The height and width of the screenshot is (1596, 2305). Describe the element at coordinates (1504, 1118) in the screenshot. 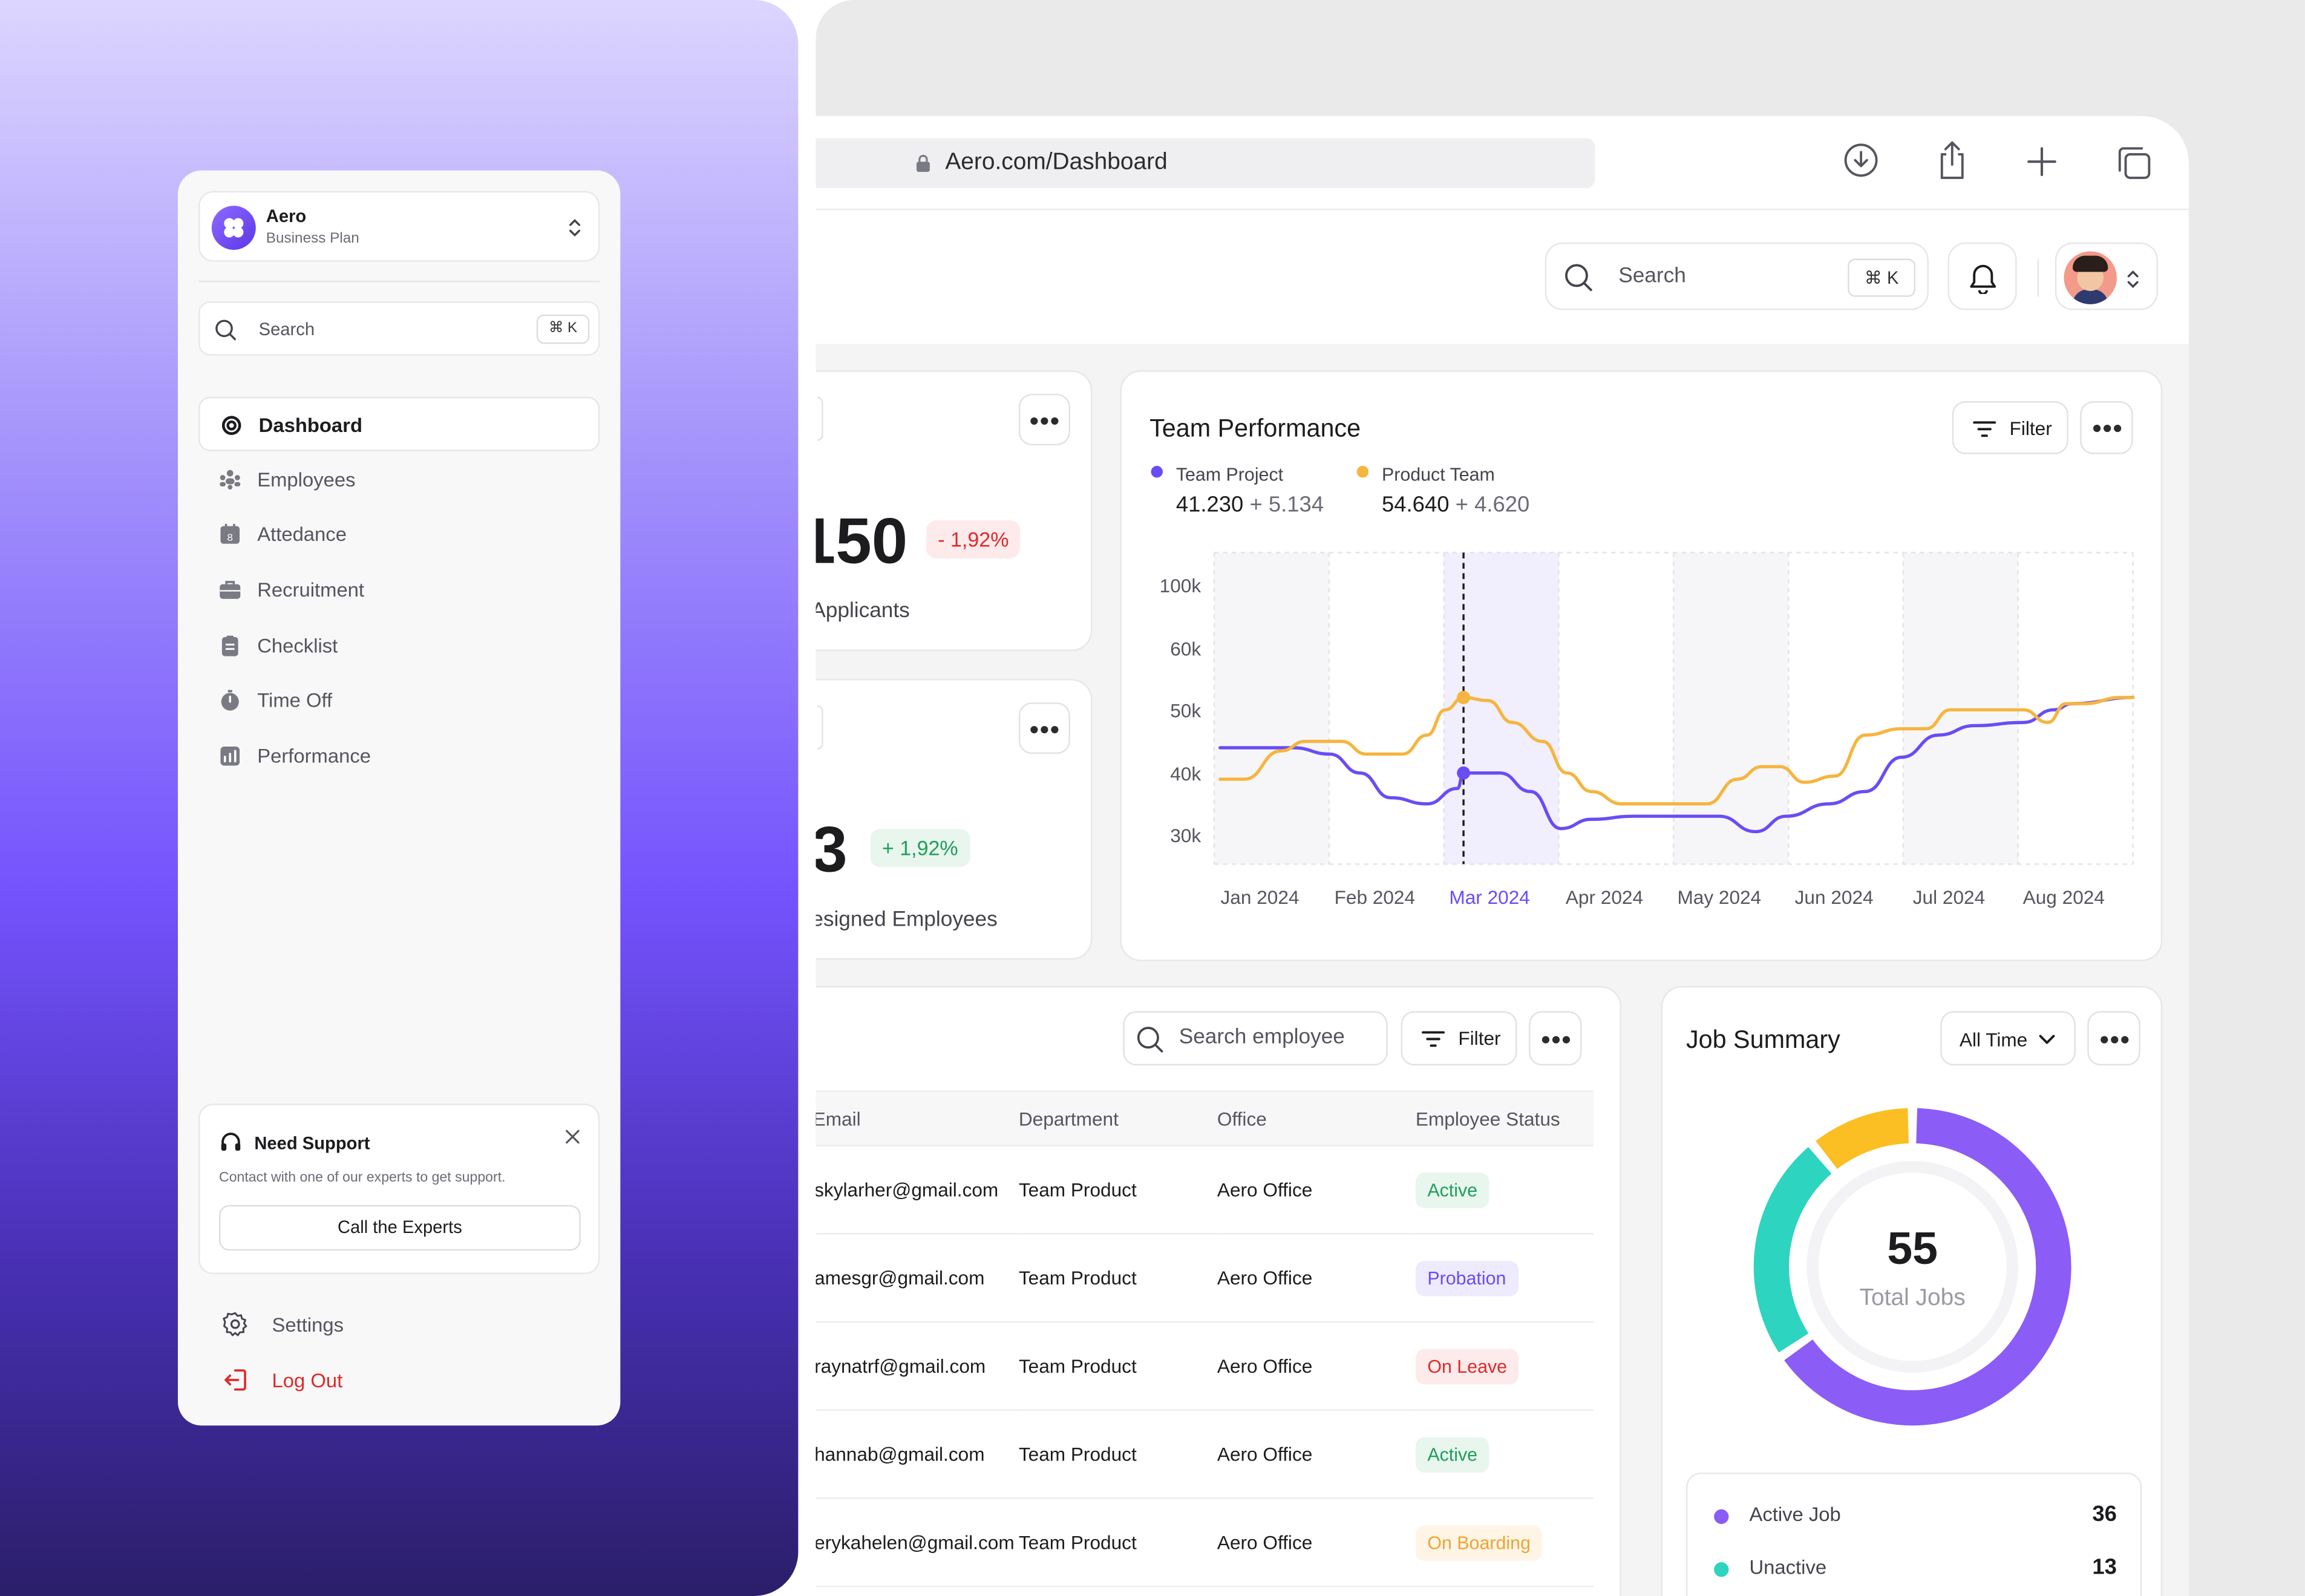

I see `column-header-status: Employee Status` at that location.